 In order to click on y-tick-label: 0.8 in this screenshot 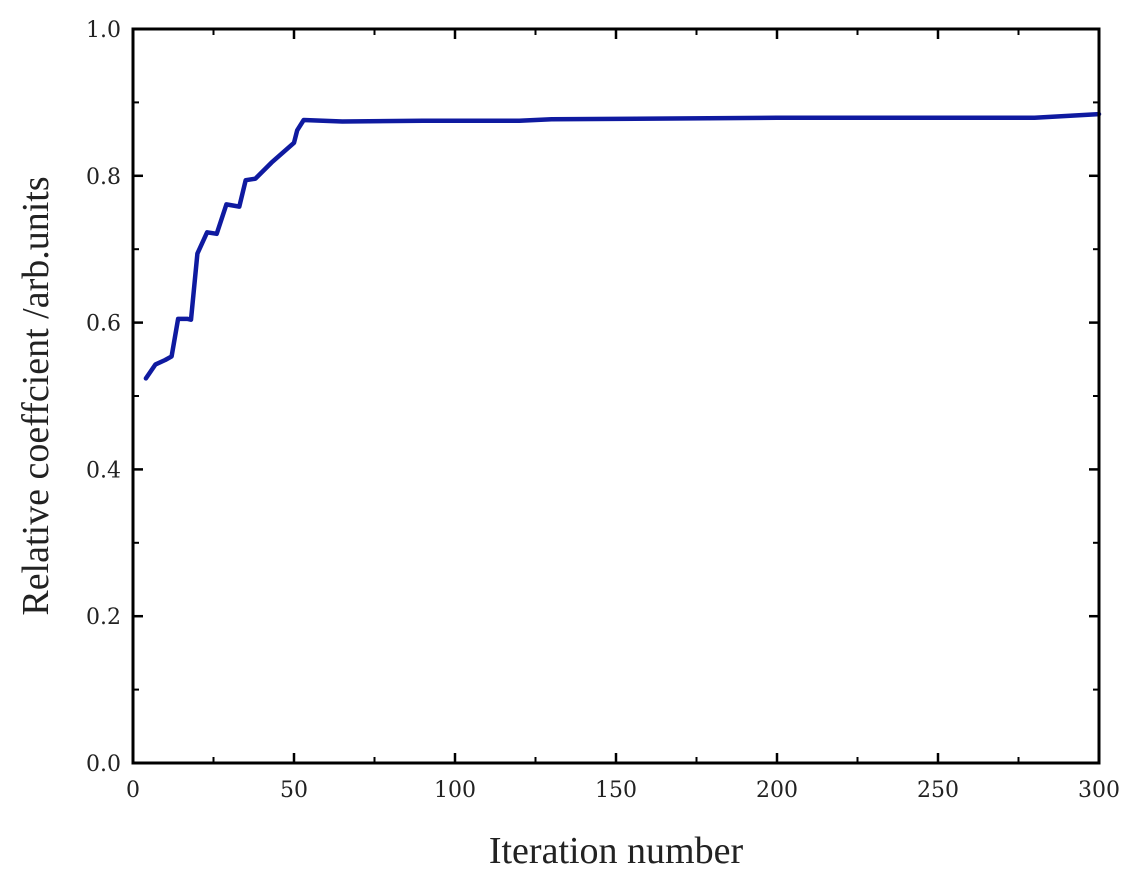, I will do `click(103, 177)`.